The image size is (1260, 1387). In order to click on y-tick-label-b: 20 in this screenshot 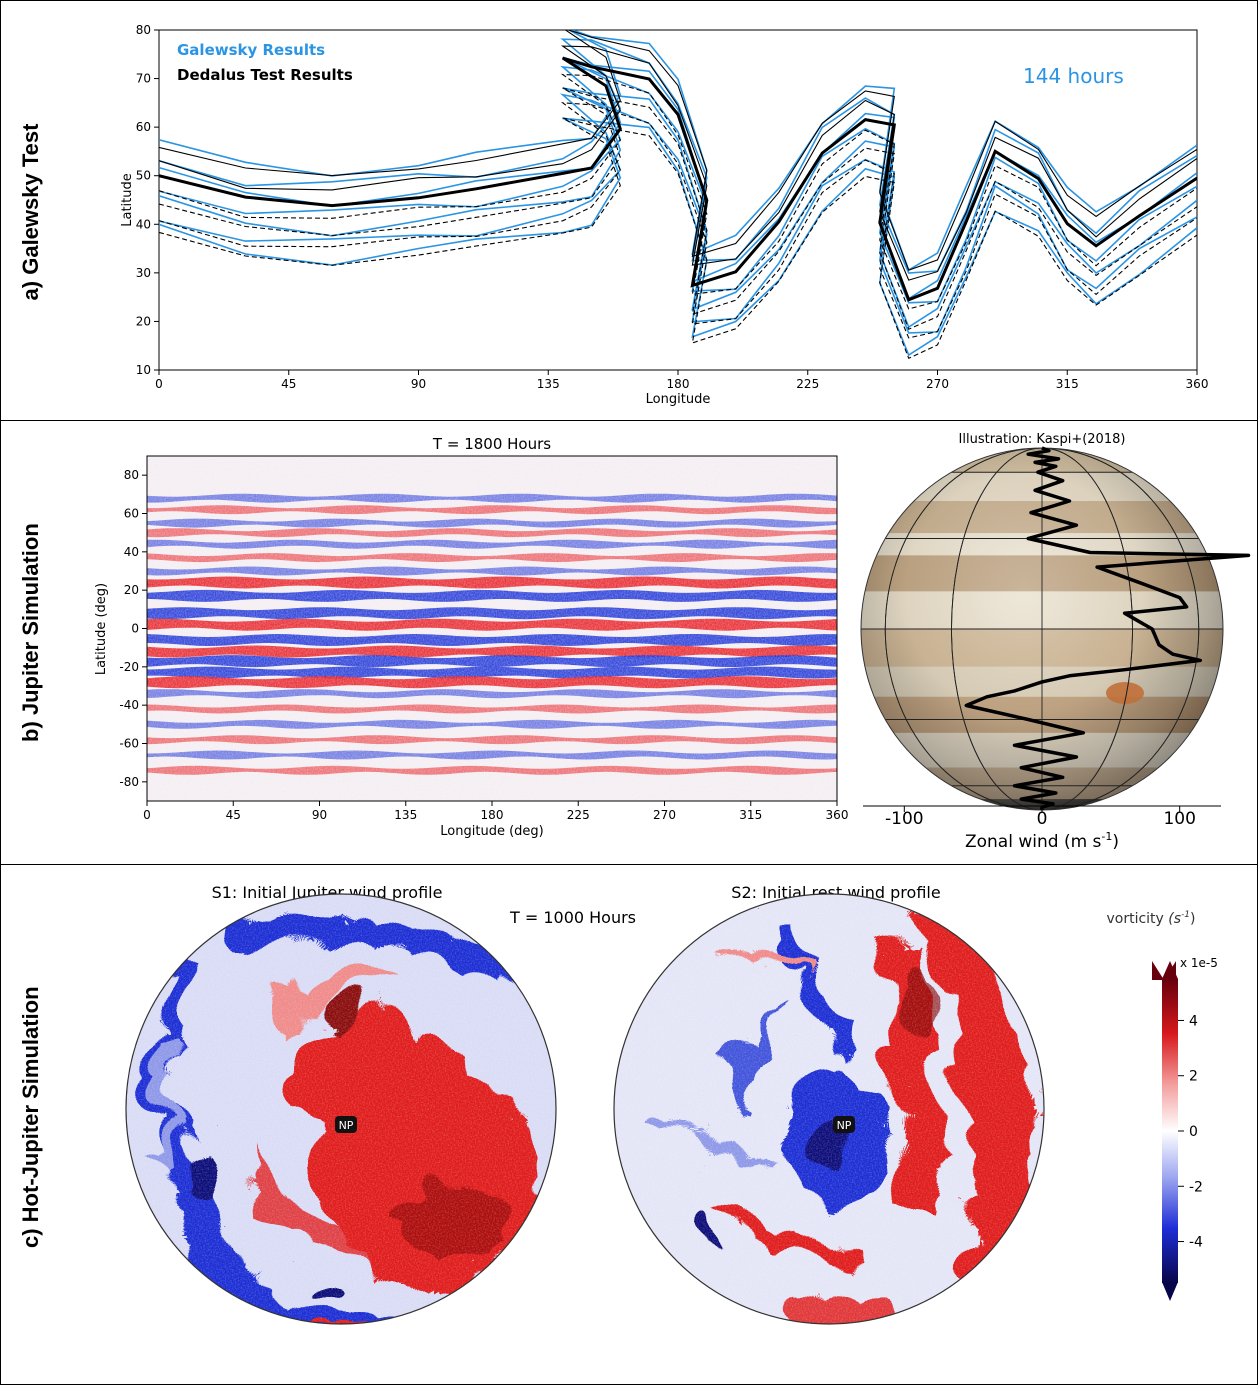, I will do `click(131, 590)`.